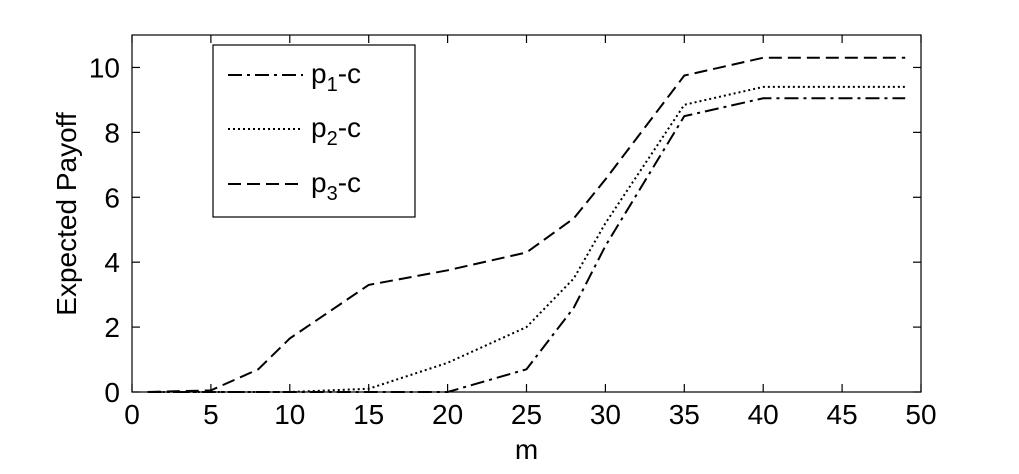  I want to click on y-tick-label: 6, so click(112, 197).